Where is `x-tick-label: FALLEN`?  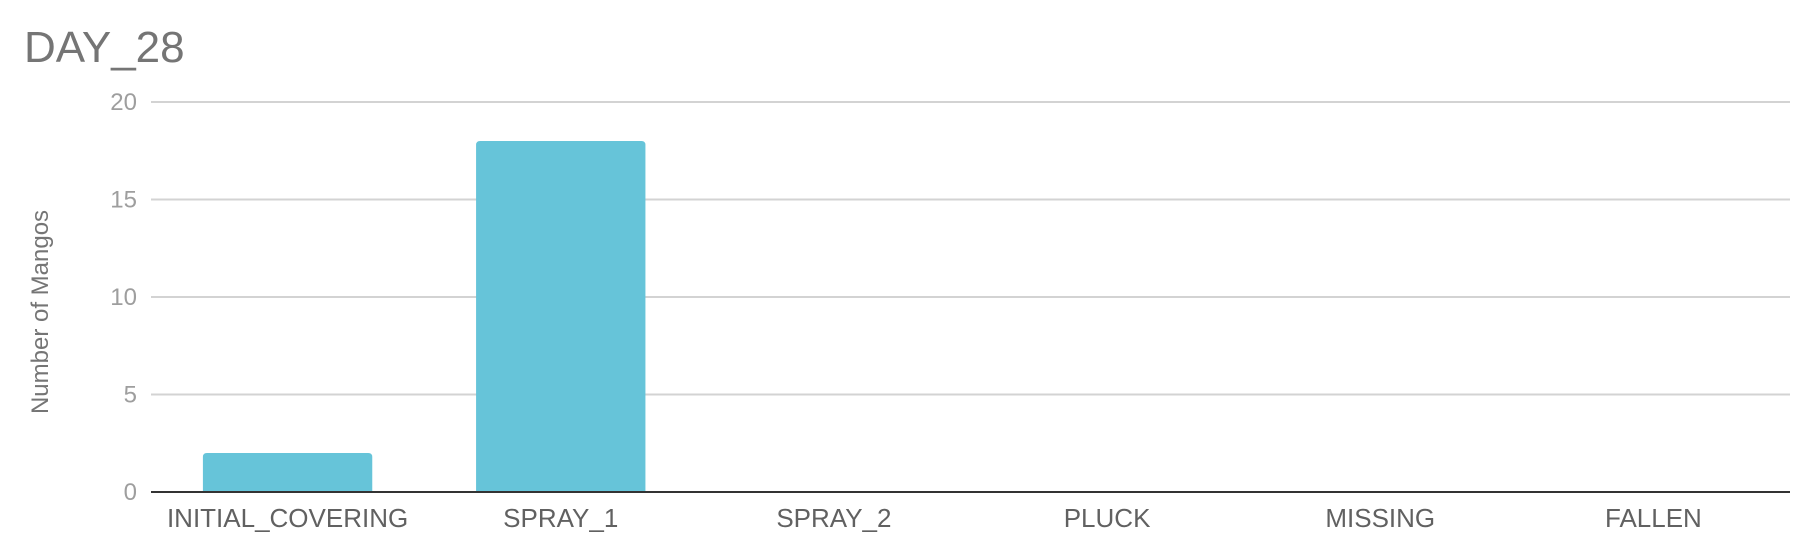
x-tick-label: FALLEN is located at coordinates (1653, 518).